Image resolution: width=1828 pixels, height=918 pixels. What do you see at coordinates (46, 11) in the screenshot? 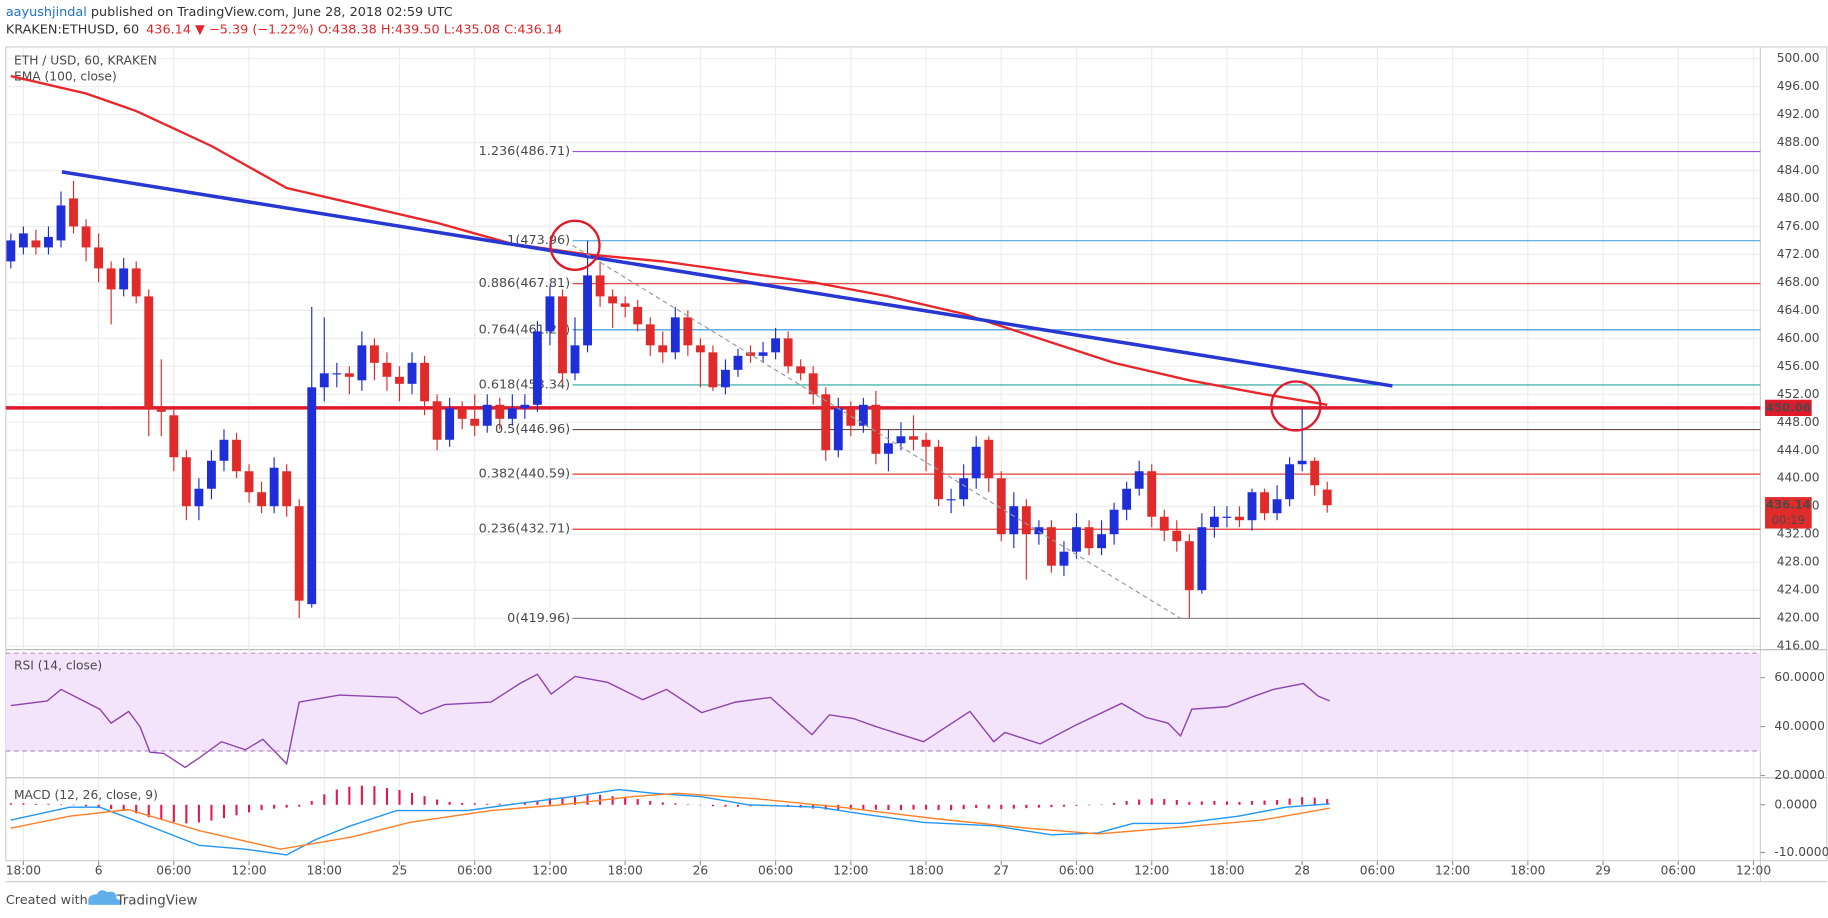
I see `author: aayushjindal` at bounding box center [46, 11].